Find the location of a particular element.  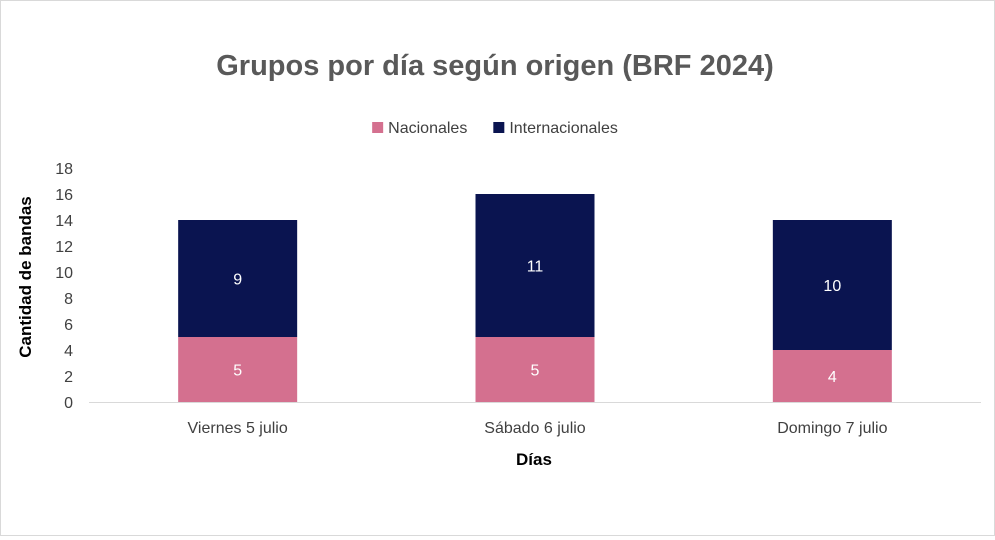

x-category-label: Viernes 5 julio is located at coordinates (238, 428).